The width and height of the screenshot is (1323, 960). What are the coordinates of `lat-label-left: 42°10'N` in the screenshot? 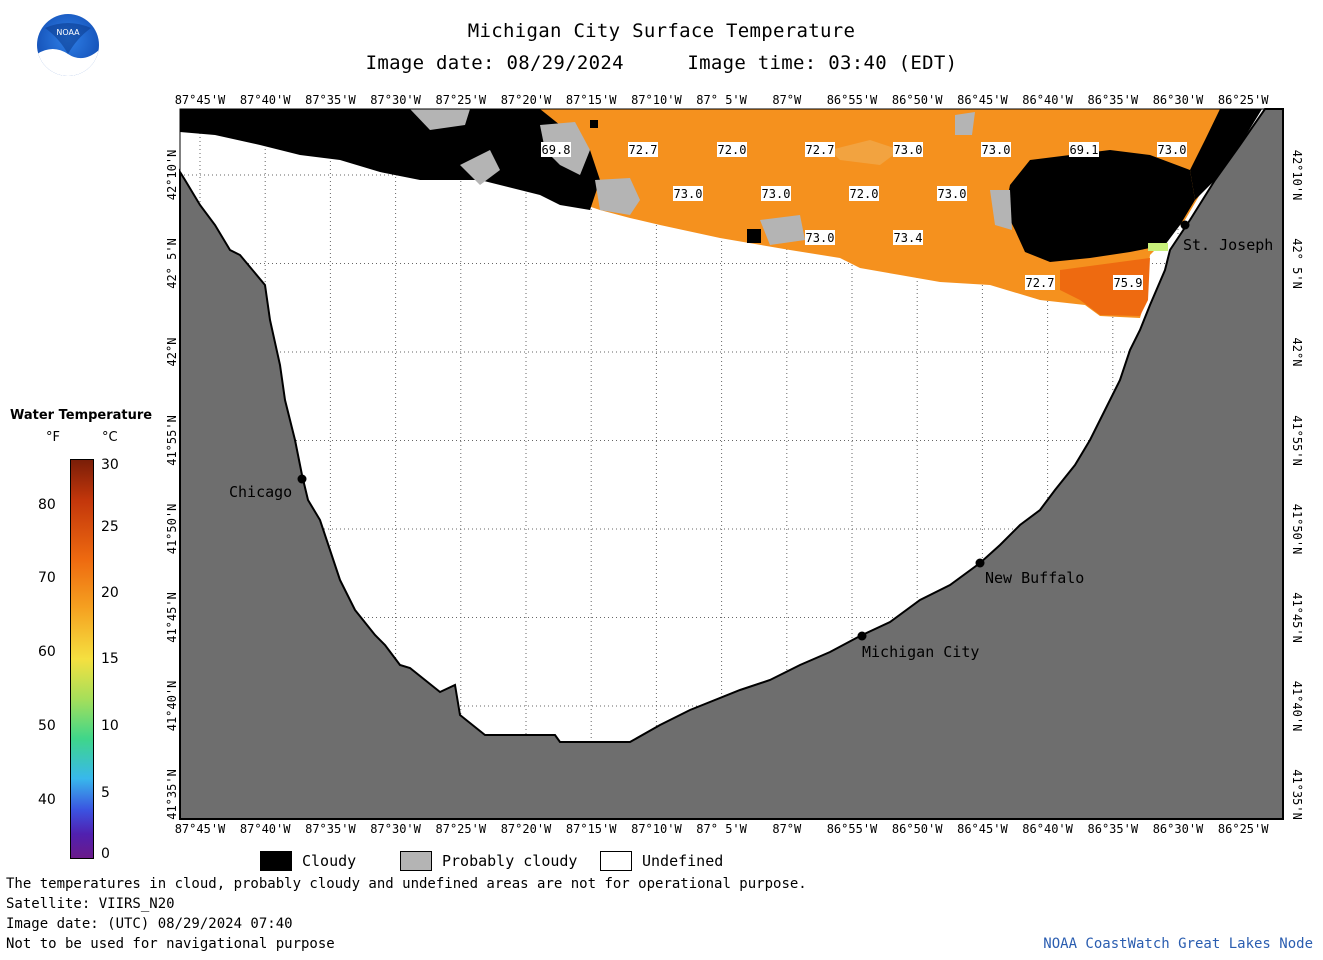 It's located at (172, 175).